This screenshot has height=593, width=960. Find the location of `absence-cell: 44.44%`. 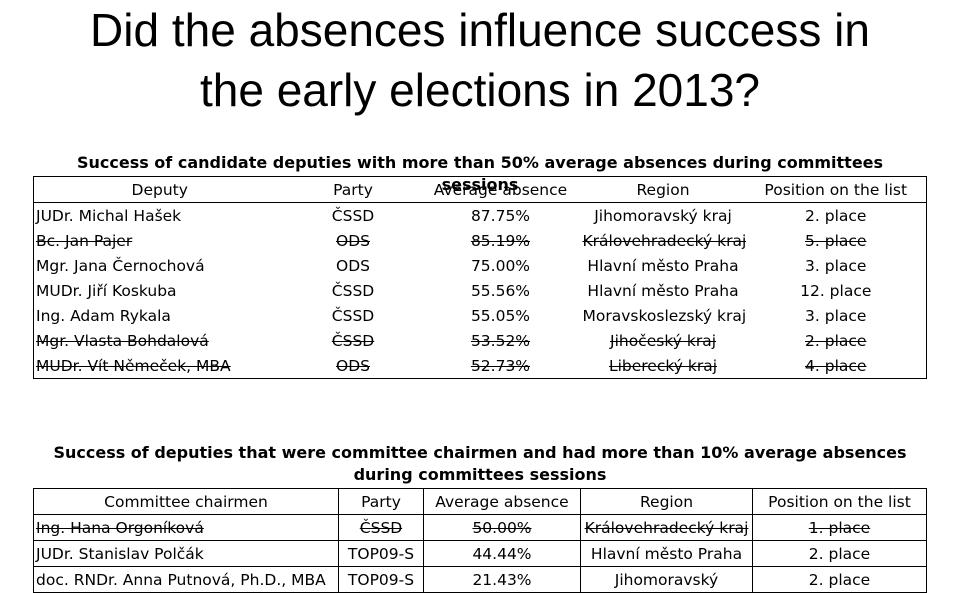

absence-cell: 44.44% is located at coordinates (502, 553).